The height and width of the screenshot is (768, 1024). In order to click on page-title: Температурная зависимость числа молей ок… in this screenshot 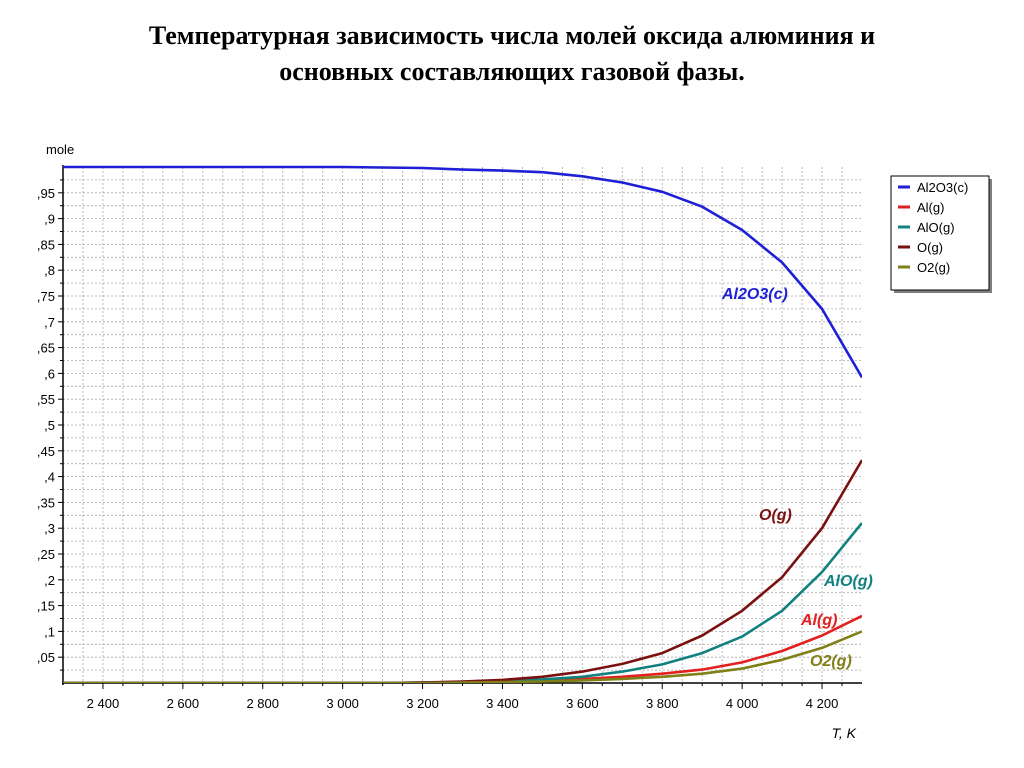, I will do `click(512, 54)`.